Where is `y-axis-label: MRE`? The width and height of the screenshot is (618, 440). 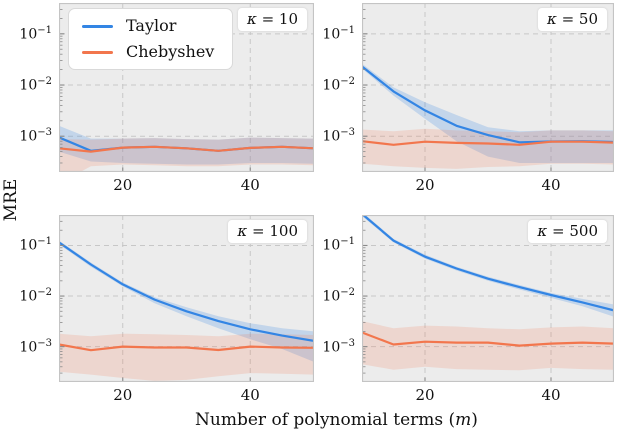
y-axis-label: MRE is located at coordinates (11, 200).